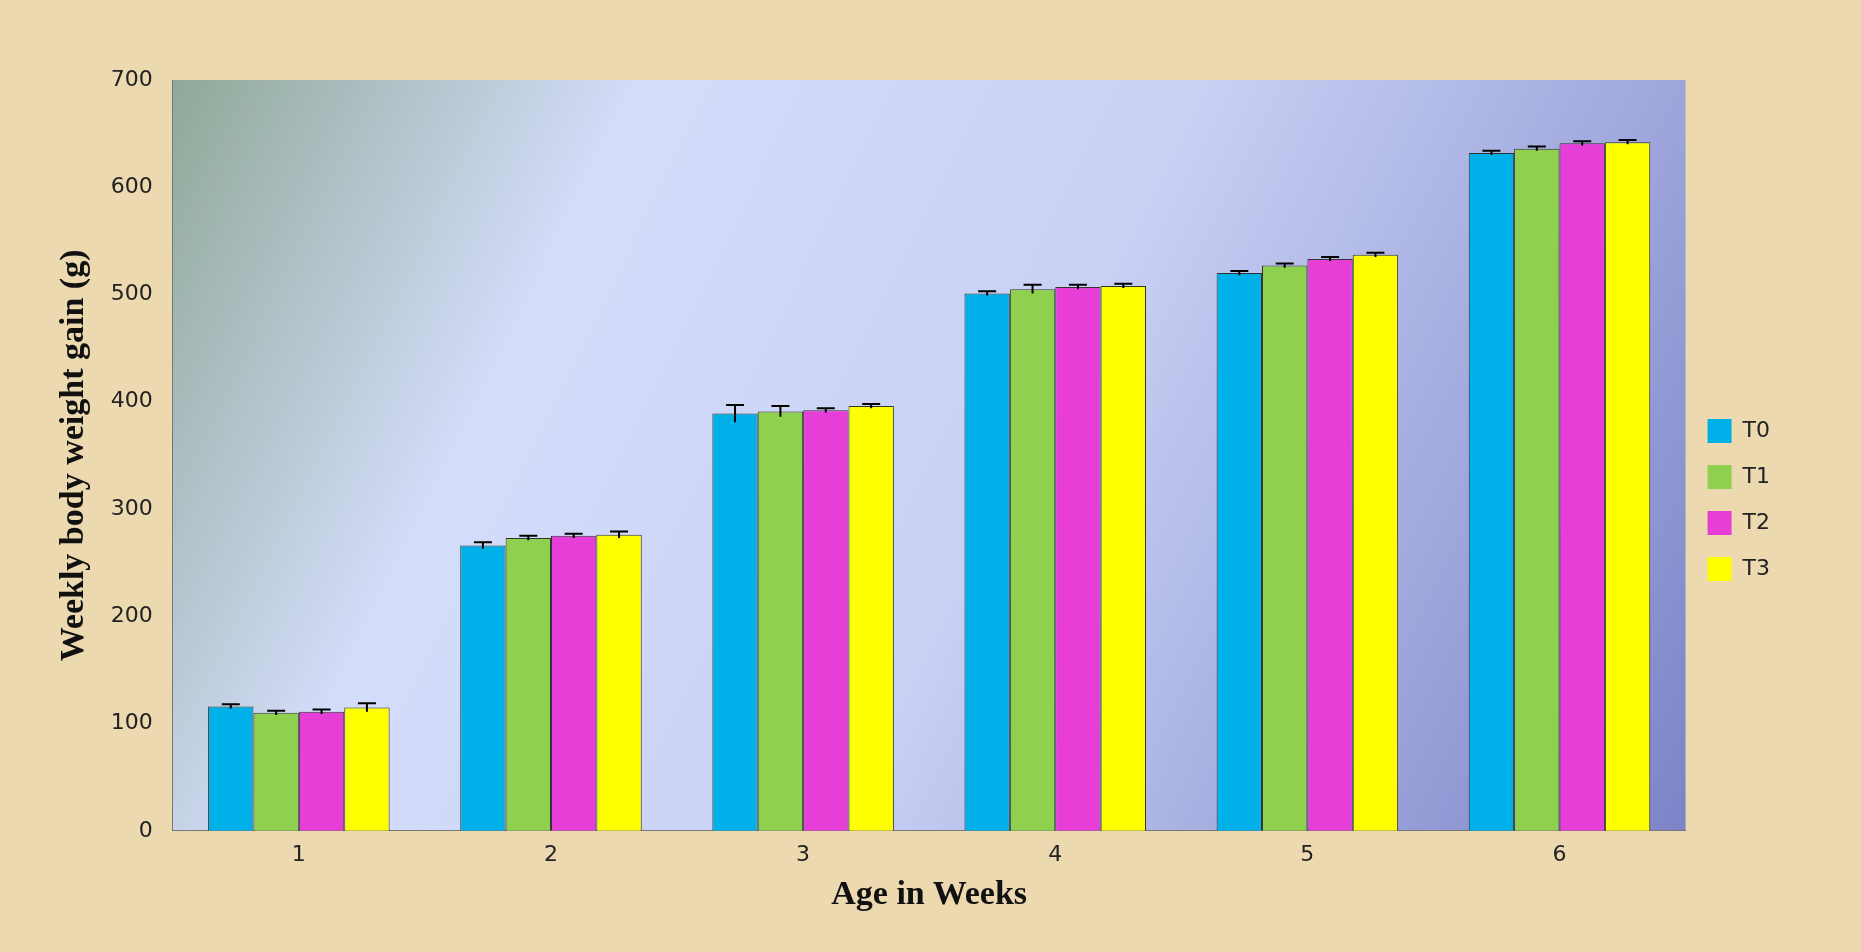 The image size is (1861, 952). What do you see at coordinates (298, 853) in the screenshot?
I see `x-tick-label: 1` at bounding box center [298, 853].